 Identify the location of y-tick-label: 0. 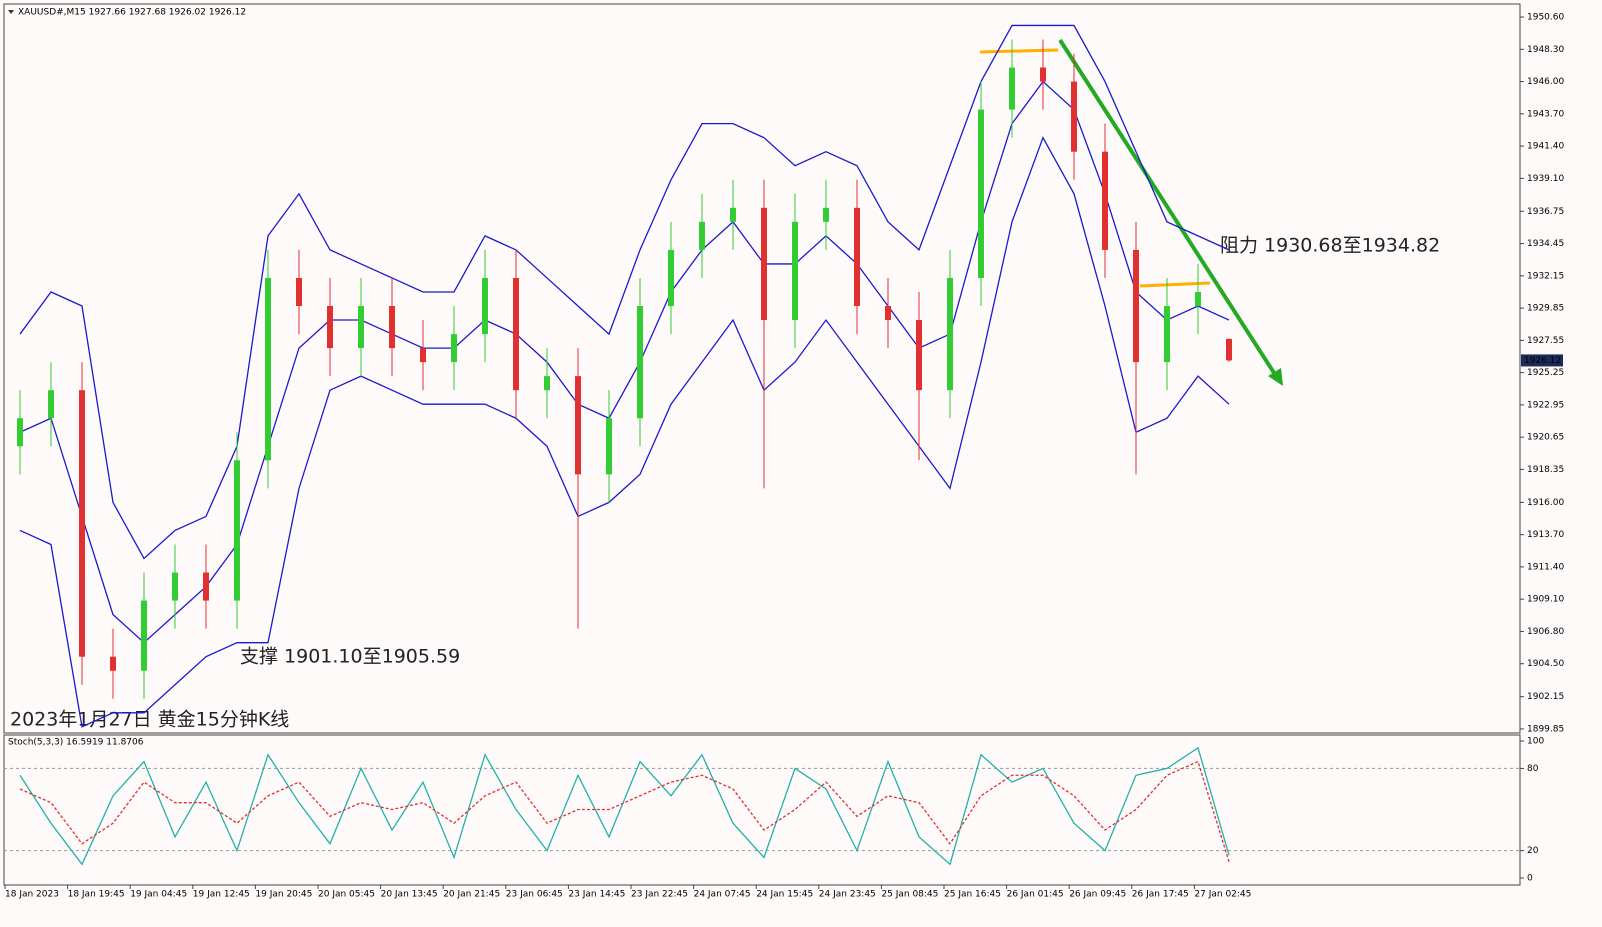
(1530, 879).